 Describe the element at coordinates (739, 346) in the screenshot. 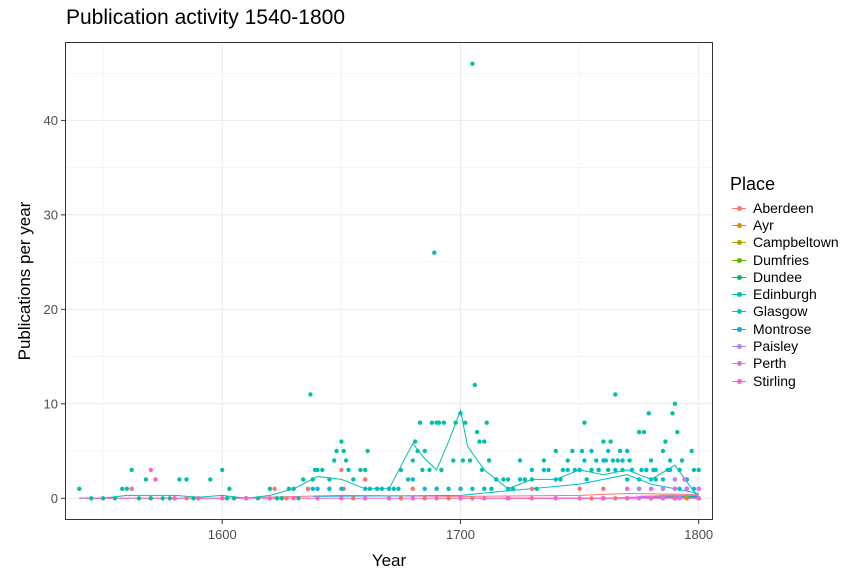

I see `legend-key-paisley` at that location.